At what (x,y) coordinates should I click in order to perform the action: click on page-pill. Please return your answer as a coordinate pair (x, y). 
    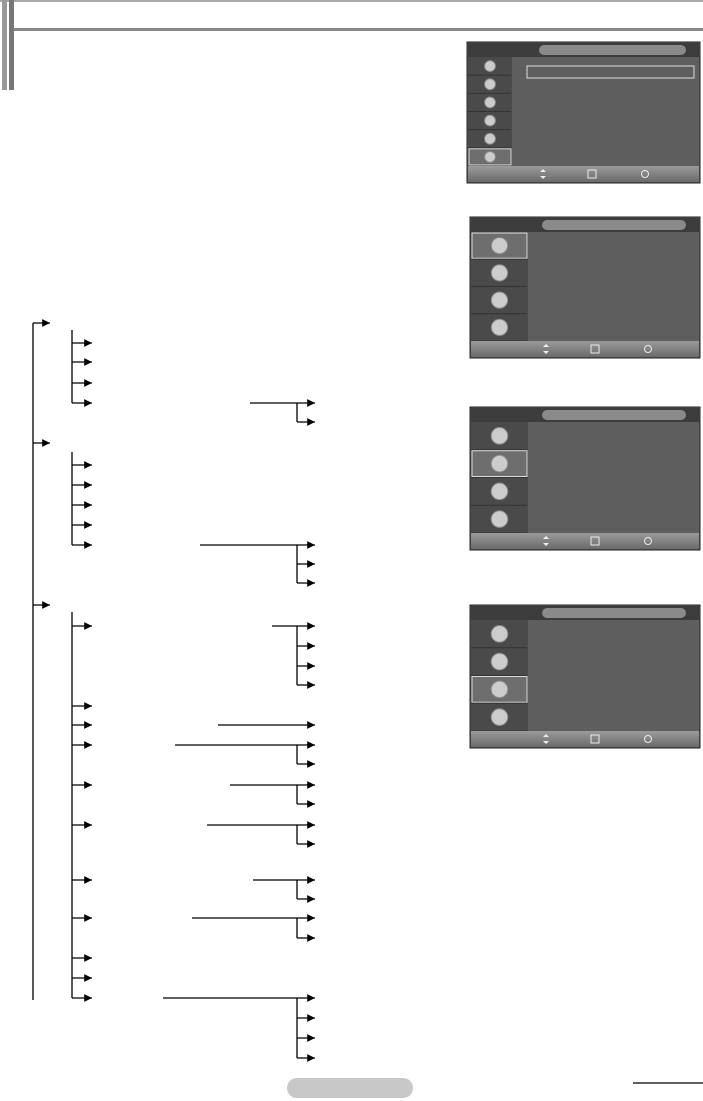
    Looking at the image, I should click on (350, 1088).